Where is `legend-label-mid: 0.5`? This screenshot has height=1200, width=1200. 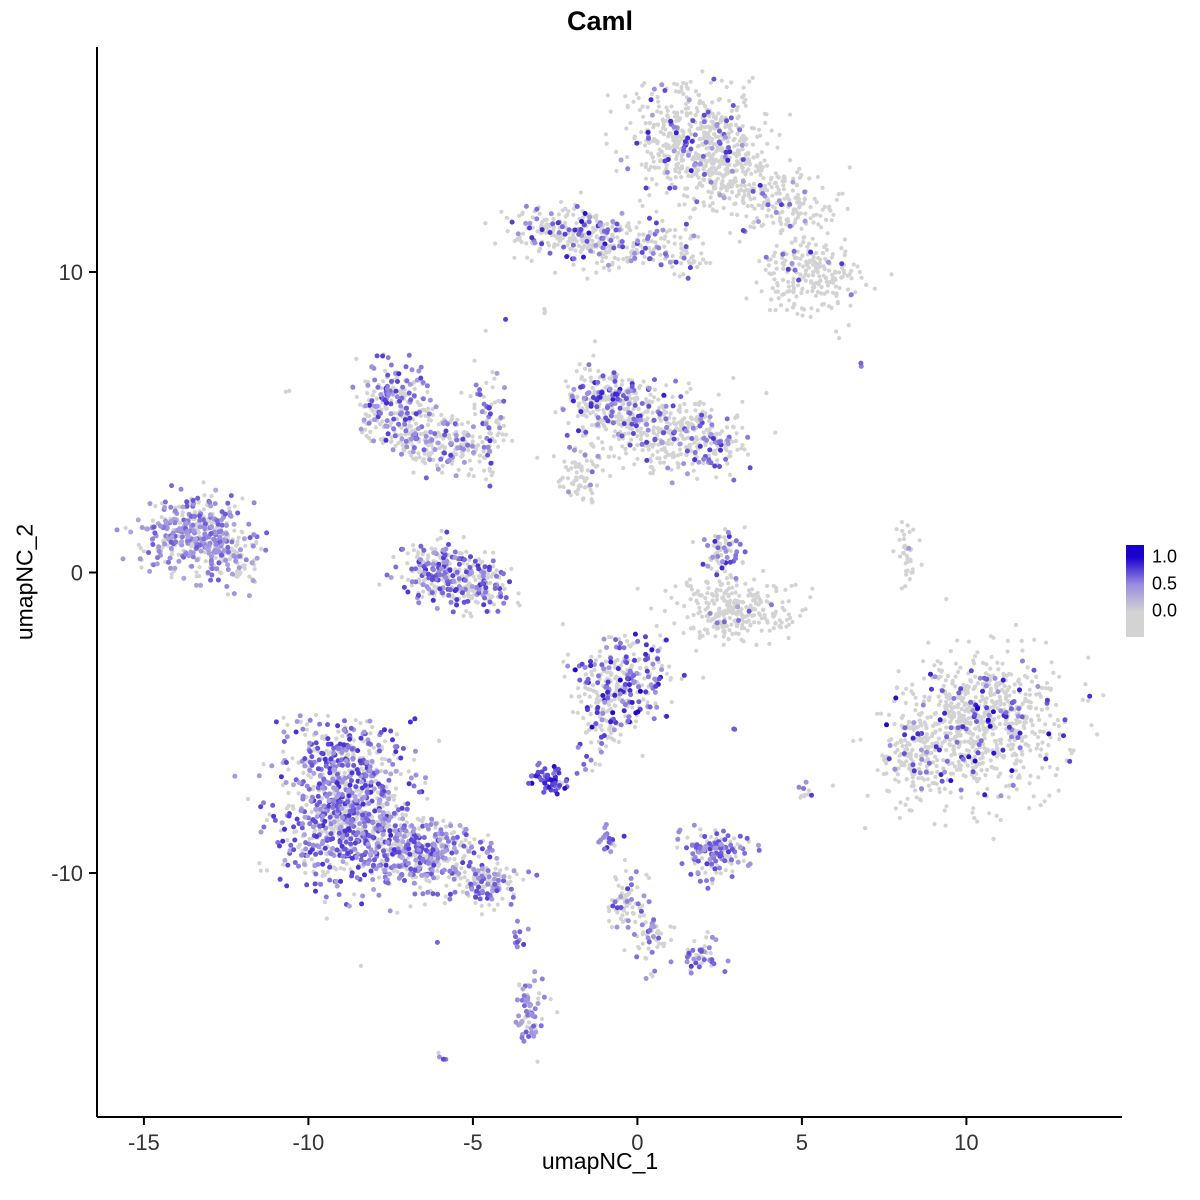 legend-label-mid: 0.5 is located at coordinates (1165, 583).